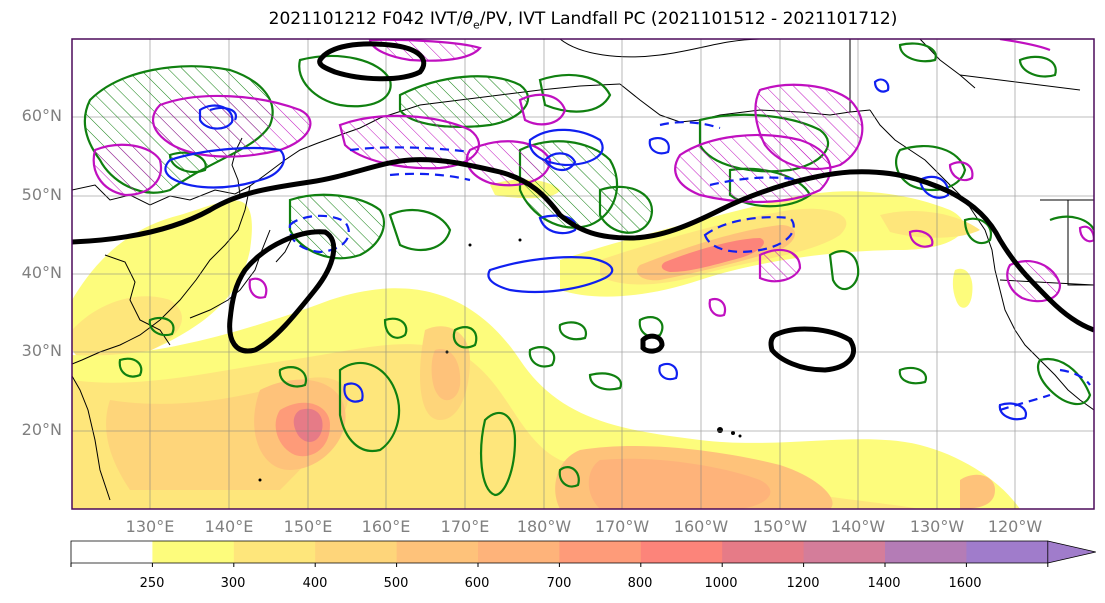 Image resolution: width=1105 pixels, height=603 pixels. What do you see at coordinates (465, 526) in the screenshot?
I see `lon-label-170e: 170°E` at bounding box center [465, 526].